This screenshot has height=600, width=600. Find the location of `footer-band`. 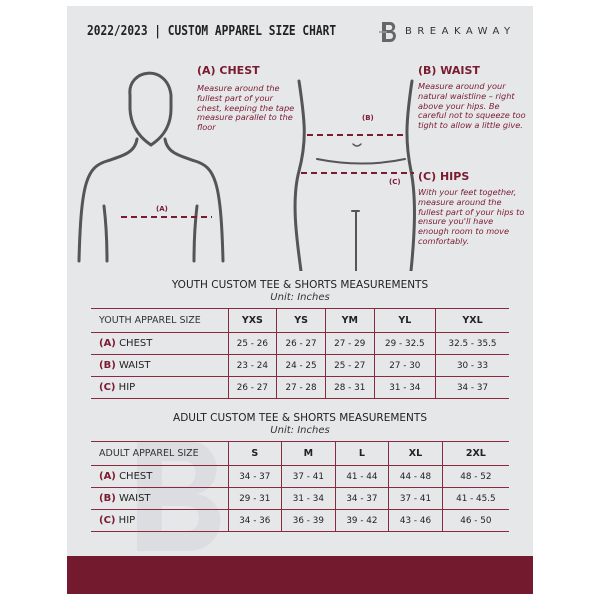

footer-band is located at coordinates (300, 575).